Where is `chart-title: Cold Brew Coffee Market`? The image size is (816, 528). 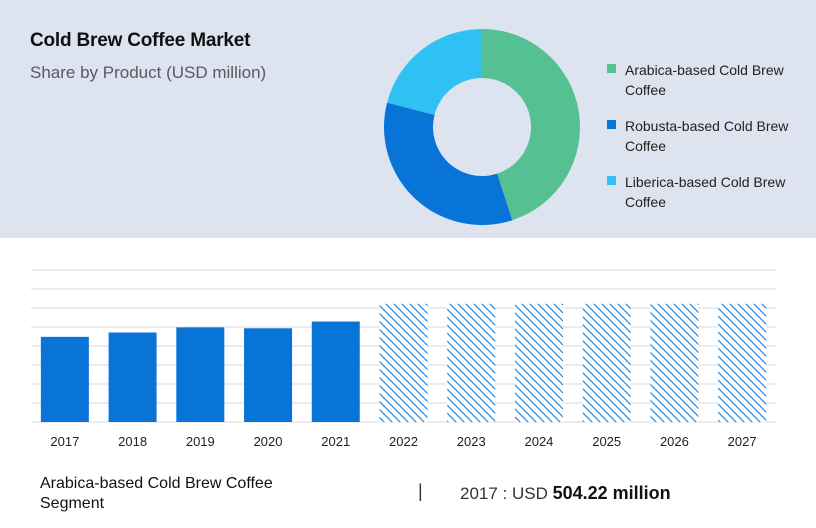
chart-title: Cold Brew Coffee Market is located at coordinates (140, 40).